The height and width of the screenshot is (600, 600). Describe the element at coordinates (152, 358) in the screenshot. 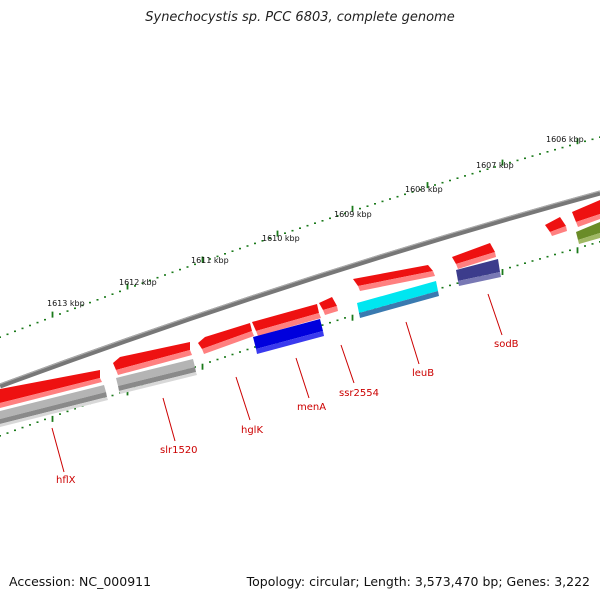

I see `feature-slr1520` at that location.